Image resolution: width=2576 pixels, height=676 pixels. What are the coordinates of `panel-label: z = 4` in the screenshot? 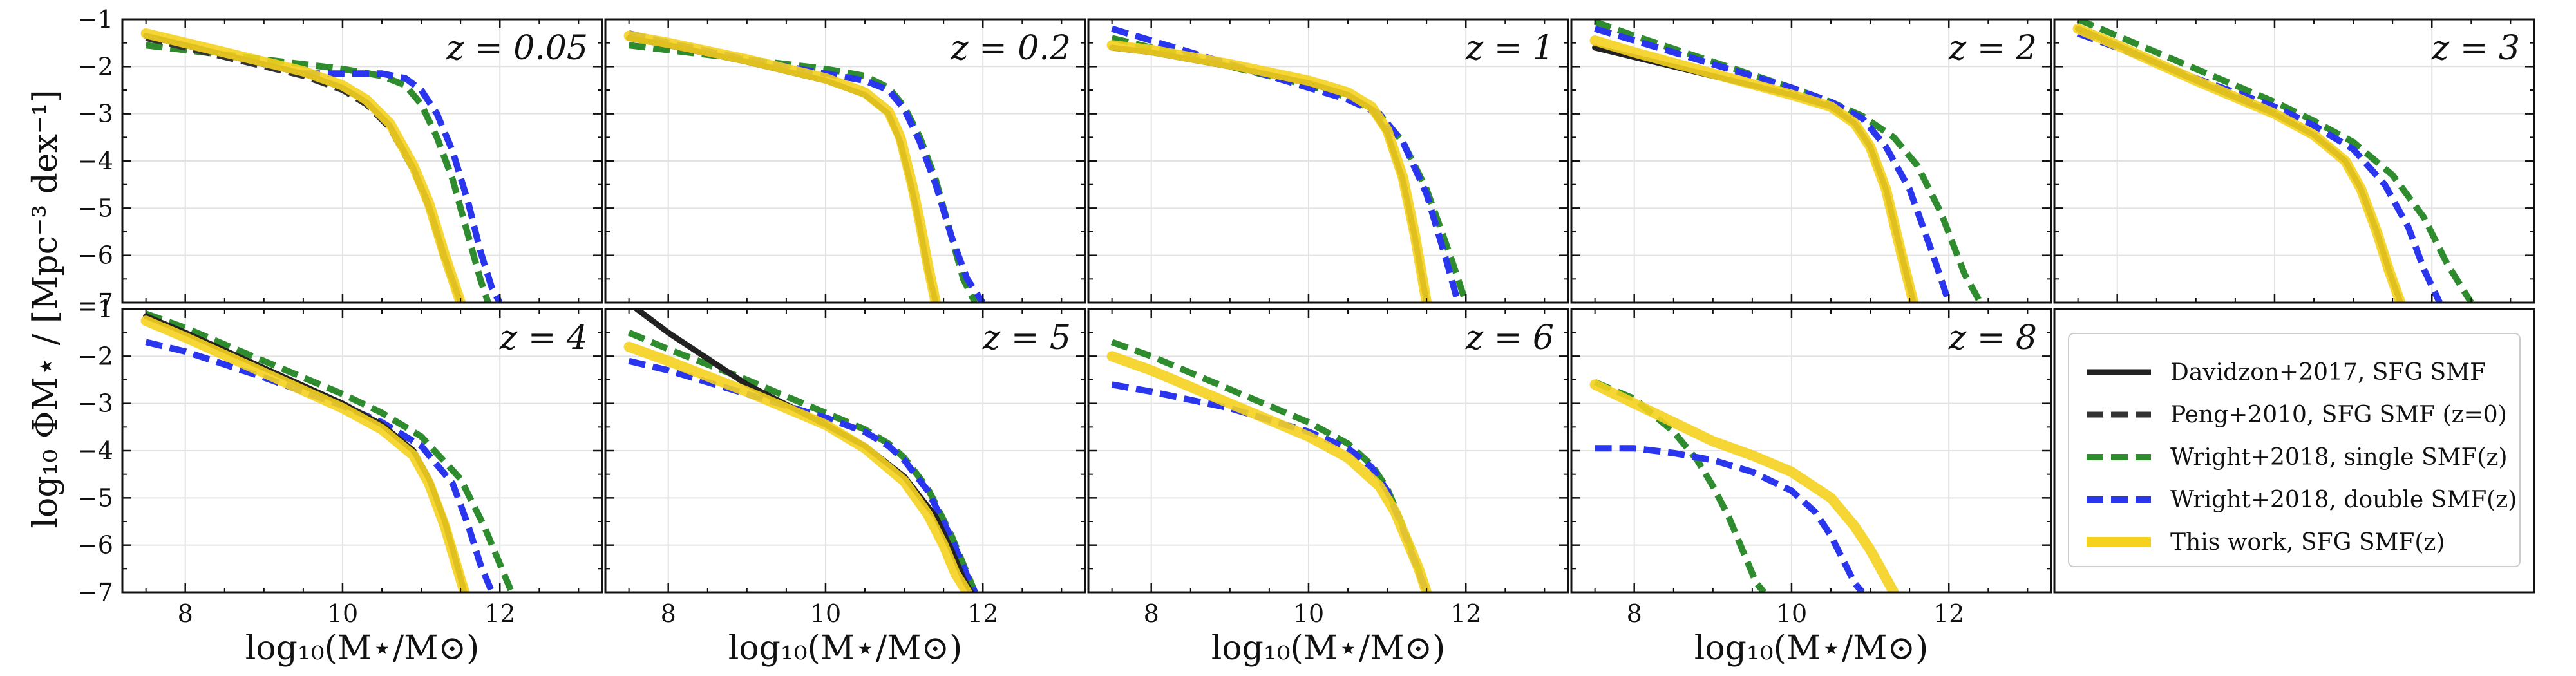 It's located at (543, 338).